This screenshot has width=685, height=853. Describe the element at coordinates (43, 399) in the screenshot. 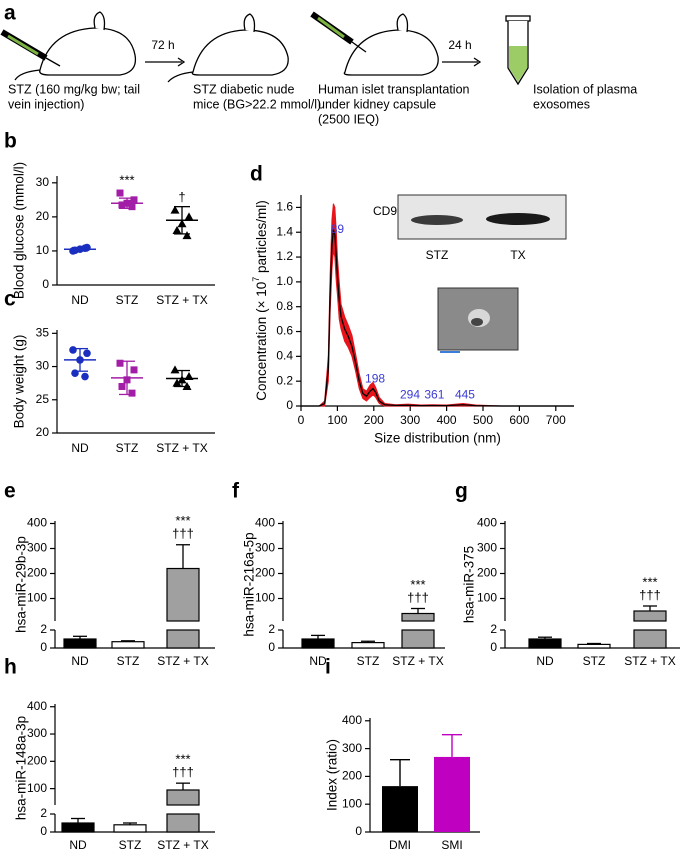

I see `y-tick-label: 25` at that location.